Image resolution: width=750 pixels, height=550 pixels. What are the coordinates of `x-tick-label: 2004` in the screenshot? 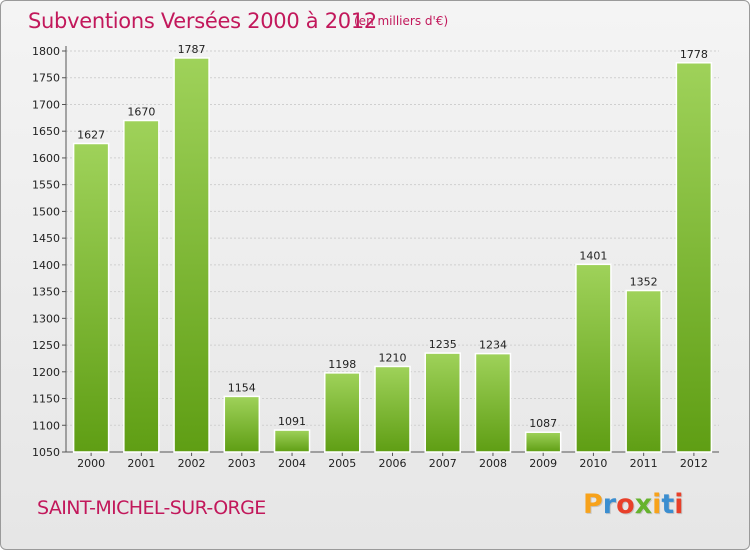 It's located at (292, 463).